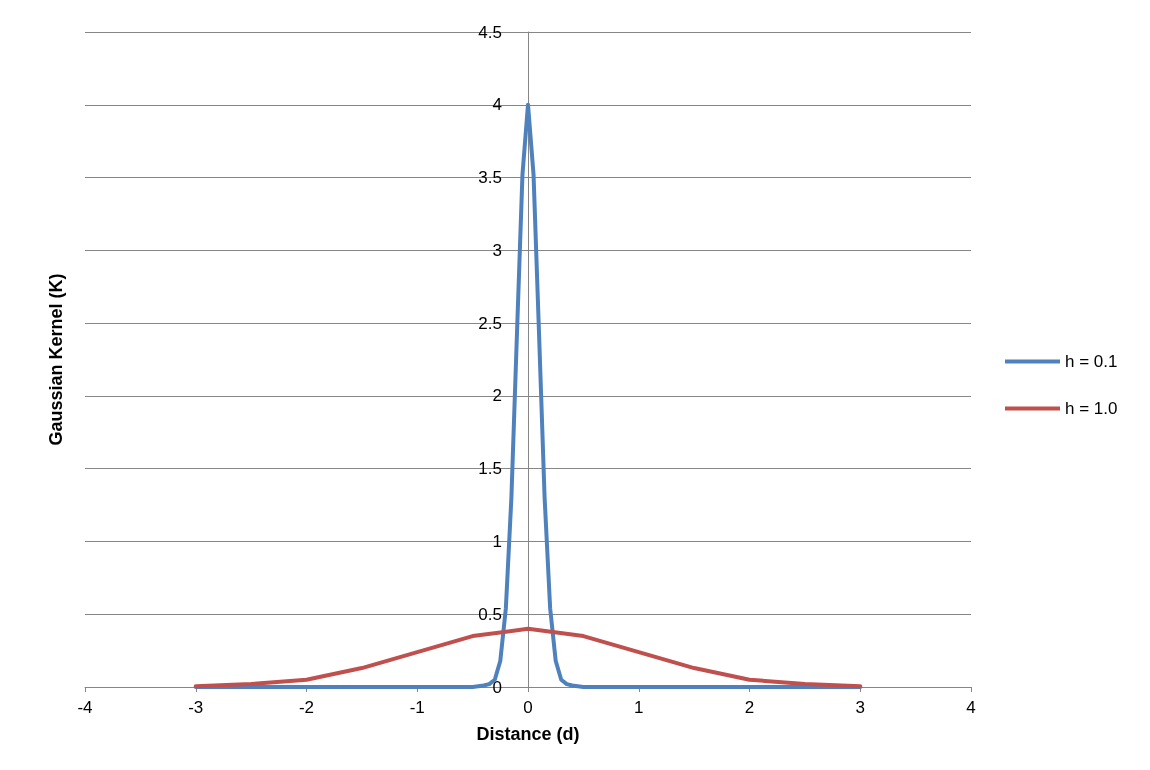 This screenshot has width=1150, height=770. What do you see at coordinates (749, 707) in the screenshot?
I see `x-tick-label: 2` at bounding box center [749, 707].